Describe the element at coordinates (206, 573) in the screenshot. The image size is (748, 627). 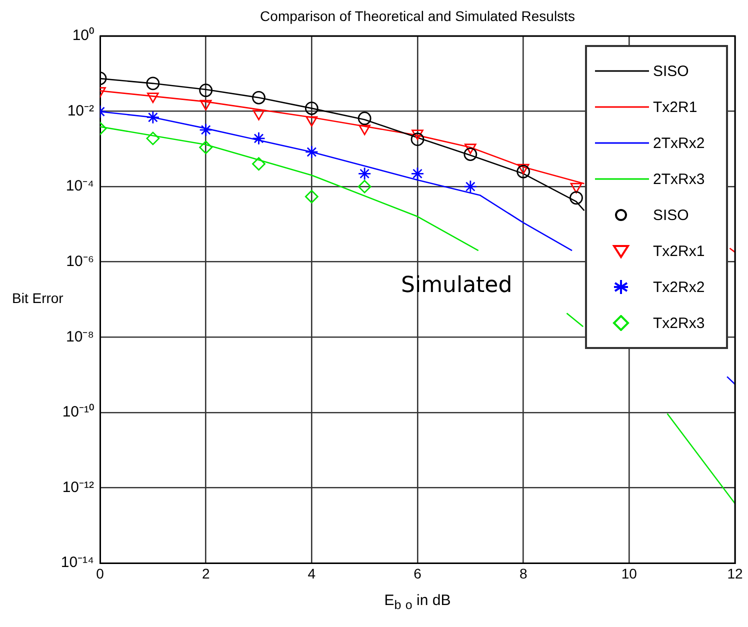
I see `x-tick-label: 2` at that location.